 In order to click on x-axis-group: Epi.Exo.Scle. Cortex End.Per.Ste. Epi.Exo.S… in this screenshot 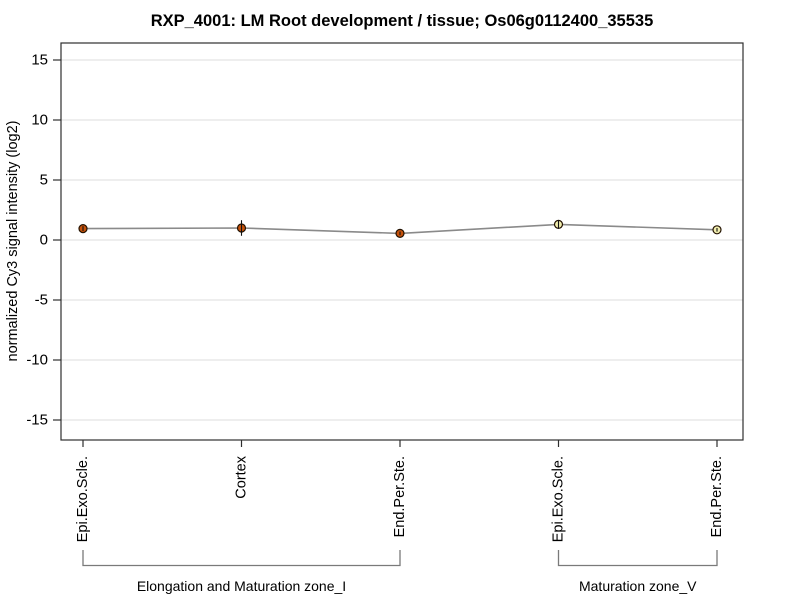, I will do `click(400, 491)`.